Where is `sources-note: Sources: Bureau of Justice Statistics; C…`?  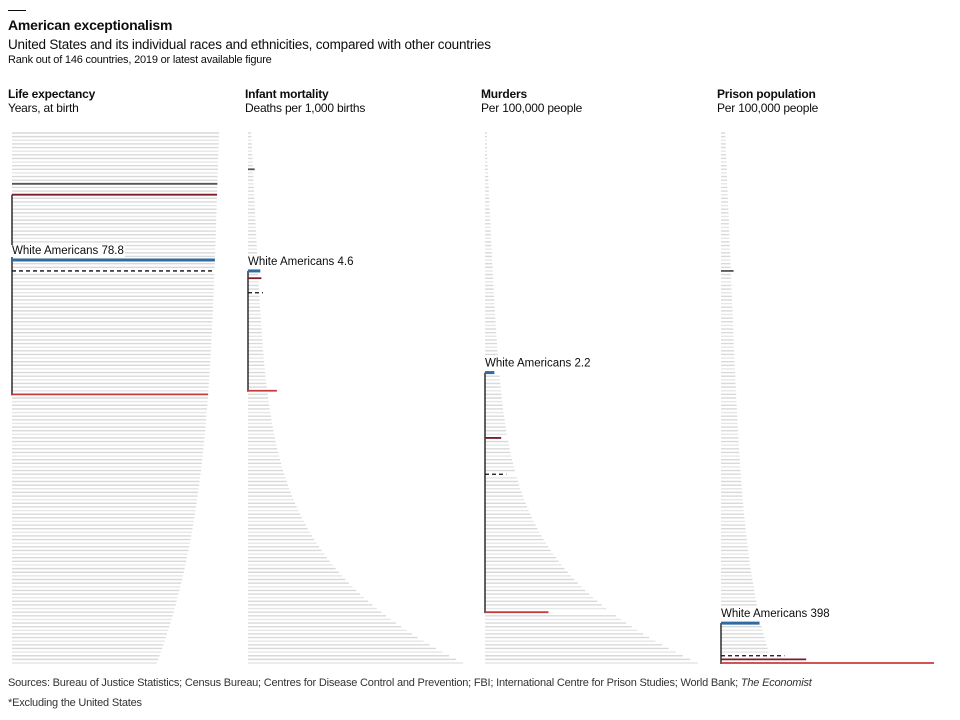
sources-note: Sources: Bureau of Justice Statistics; C… is located at coordinates (410, 683).